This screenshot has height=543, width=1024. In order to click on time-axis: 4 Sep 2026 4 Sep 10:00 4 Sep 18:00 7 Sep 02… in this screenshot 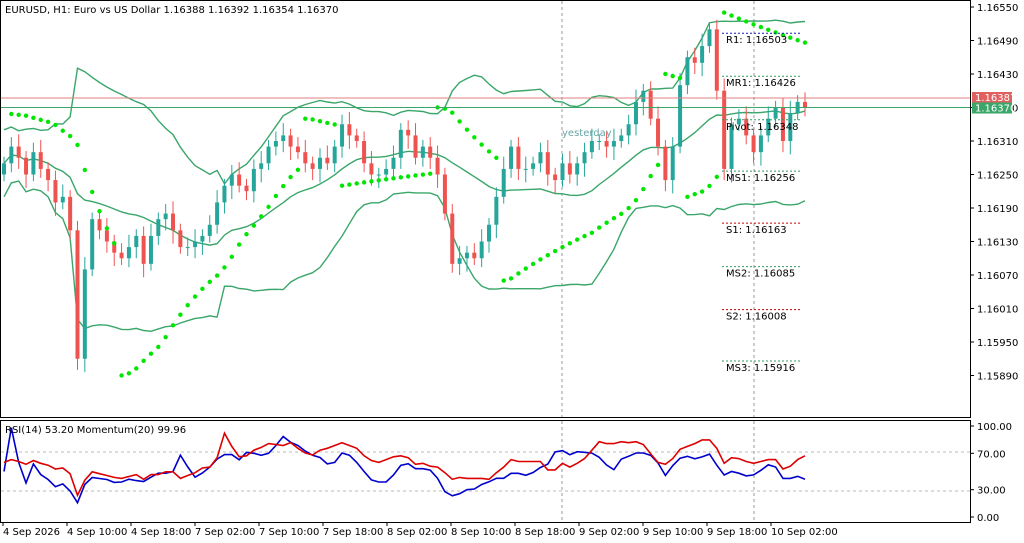, I will do `click(420, 530)`.